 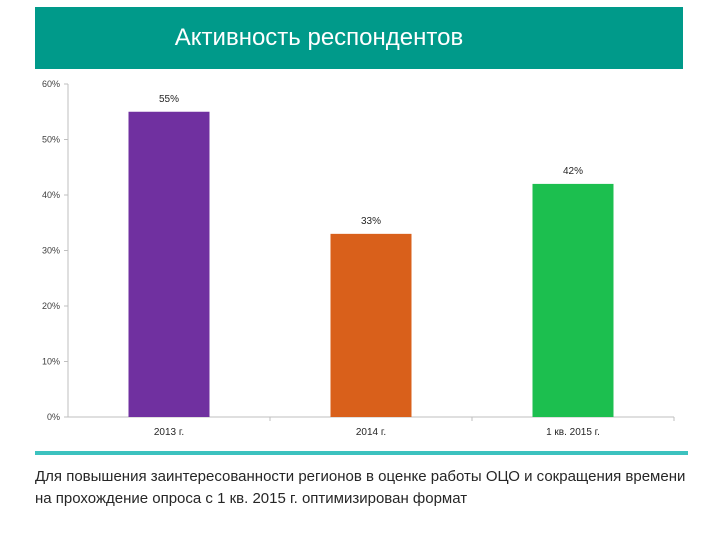 What do you see at coordinates (51, 84) in the screenshot?
I see `y-tick-label: 60%` at bounding box center [51, 84].